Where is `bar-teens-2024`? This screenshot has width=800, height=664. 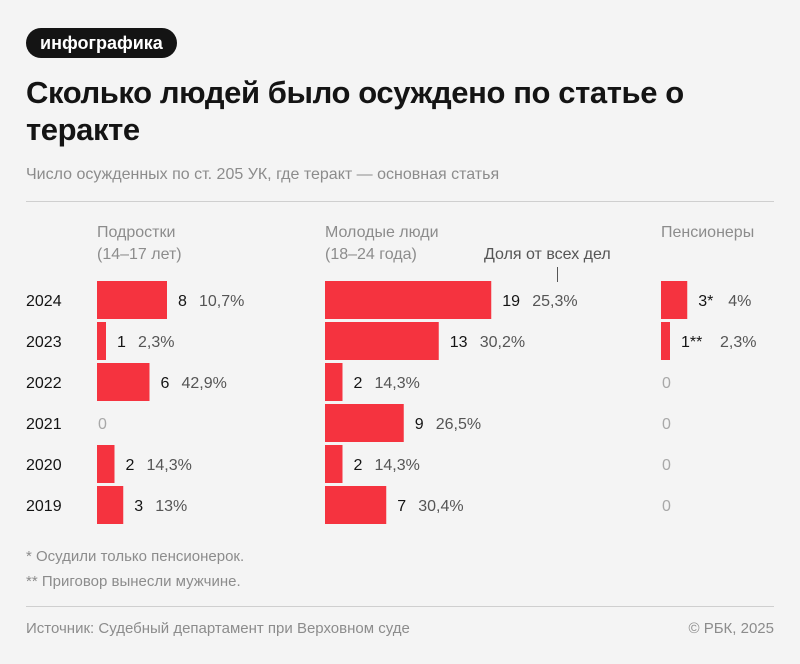 bar-teens-2024 is located at coordinates (132, 300).